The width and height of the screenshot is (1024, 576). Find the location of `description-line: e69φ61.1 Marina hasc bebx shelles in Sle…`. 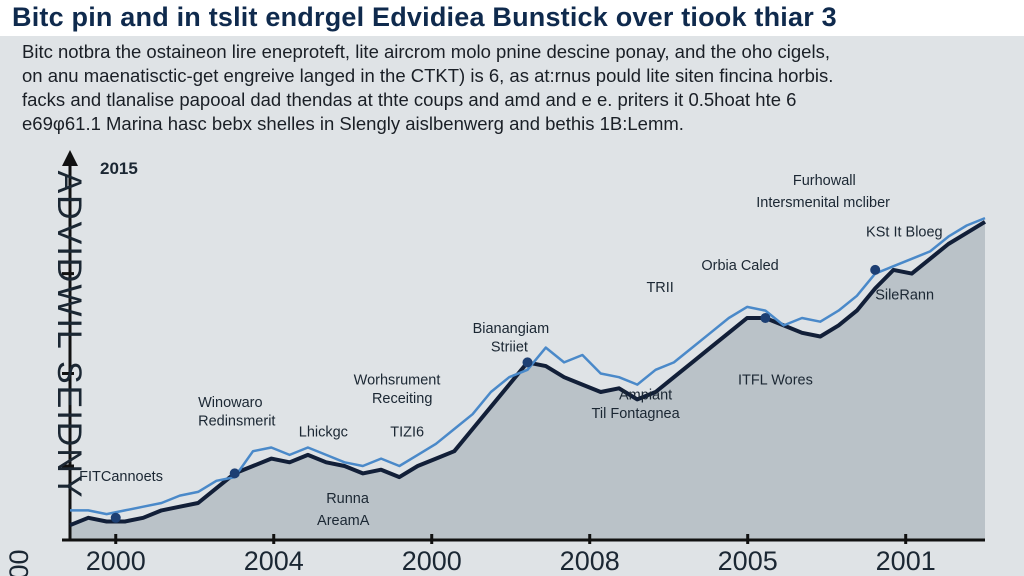

description-line: e69φ61.1 Marina hasc bebx shelles in Sle… is located at coordinates (353, 123).